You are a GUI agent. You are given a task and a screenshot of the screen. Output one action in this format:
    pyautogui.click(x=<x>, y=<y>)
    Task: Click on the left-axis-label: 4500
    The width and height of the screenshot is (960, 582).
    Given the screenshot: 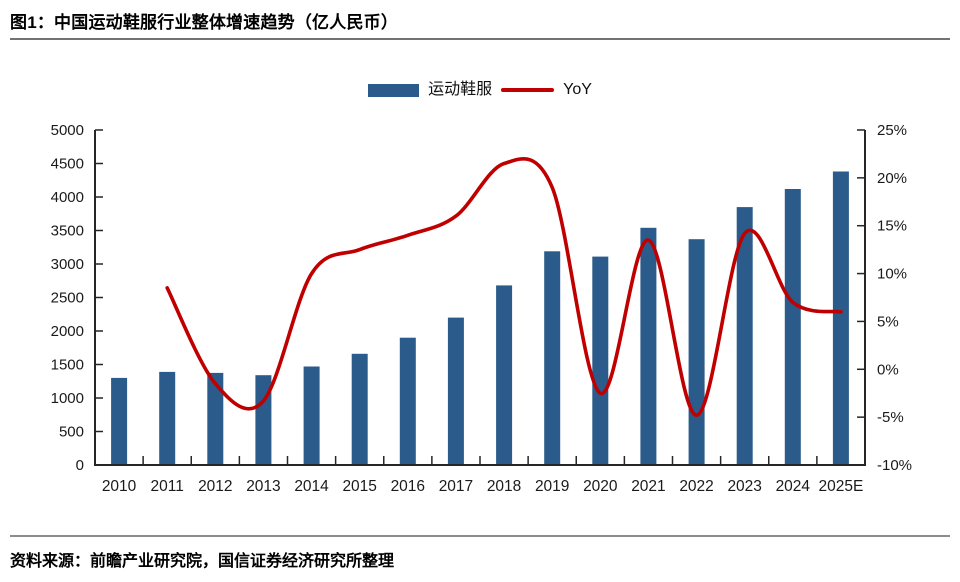 What is the action you would take?
    pyautogui.click(x=67, y=164)
    